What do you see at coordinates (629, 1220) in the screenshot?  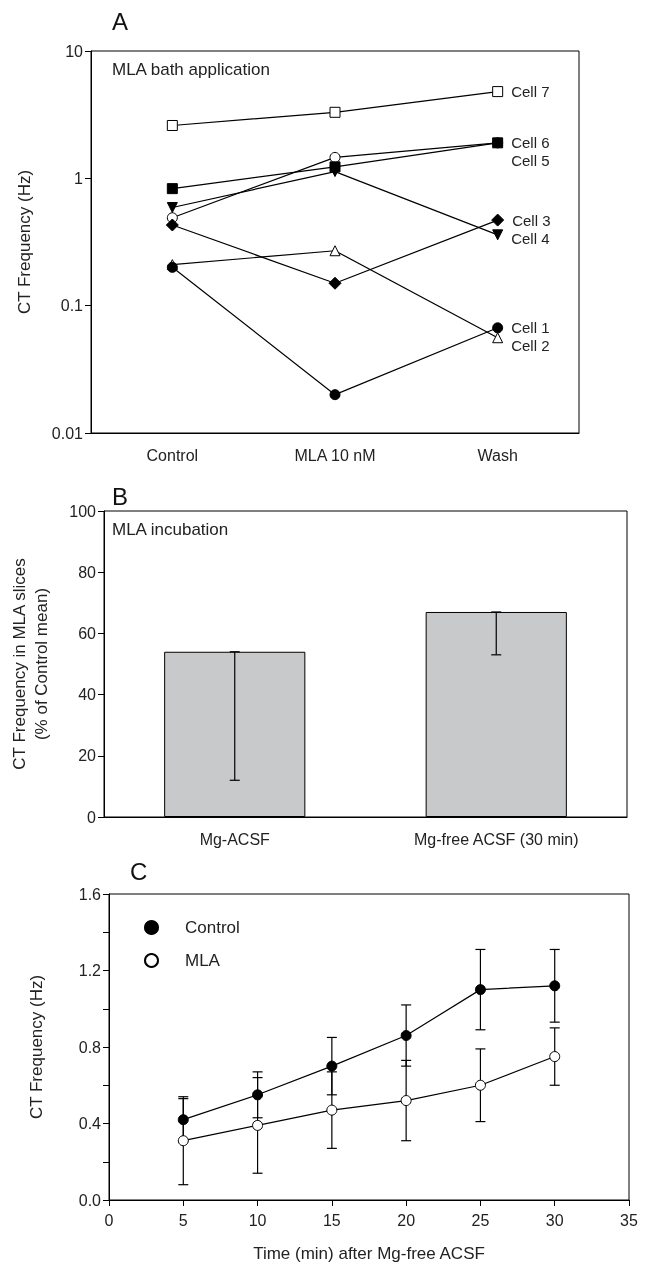 I see `x-tick-label: 35` at bounding box center [629, 1220].